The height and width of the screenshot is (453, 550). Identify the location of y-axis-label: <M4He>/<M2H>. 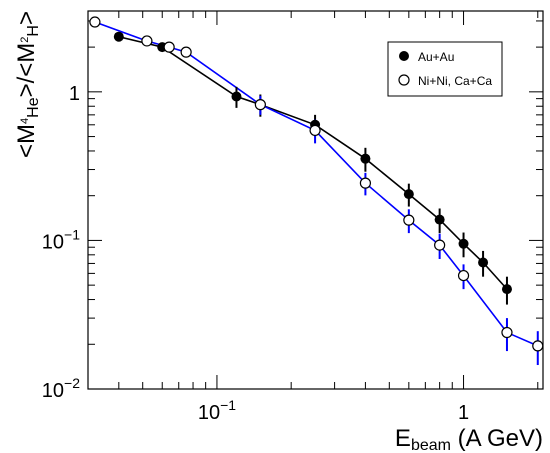
(27, 84).